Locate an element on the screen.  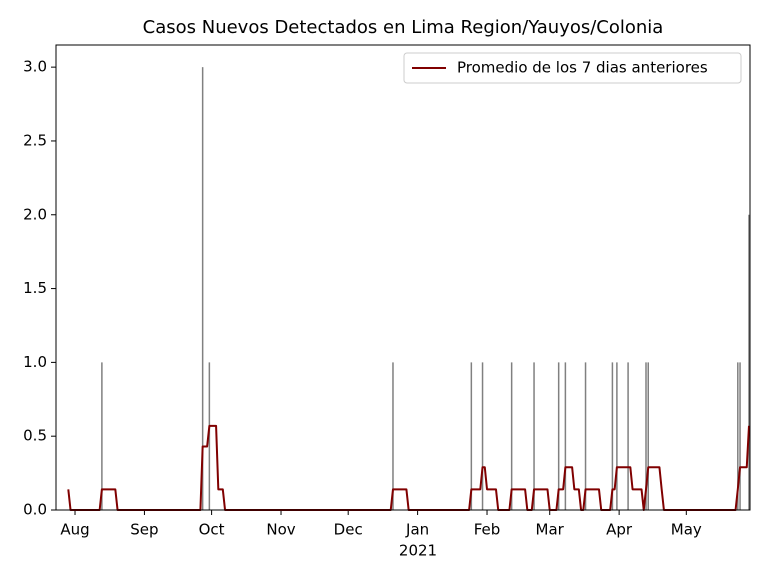
y-tick-label: 2.0 is located at coordinates (35, 214).